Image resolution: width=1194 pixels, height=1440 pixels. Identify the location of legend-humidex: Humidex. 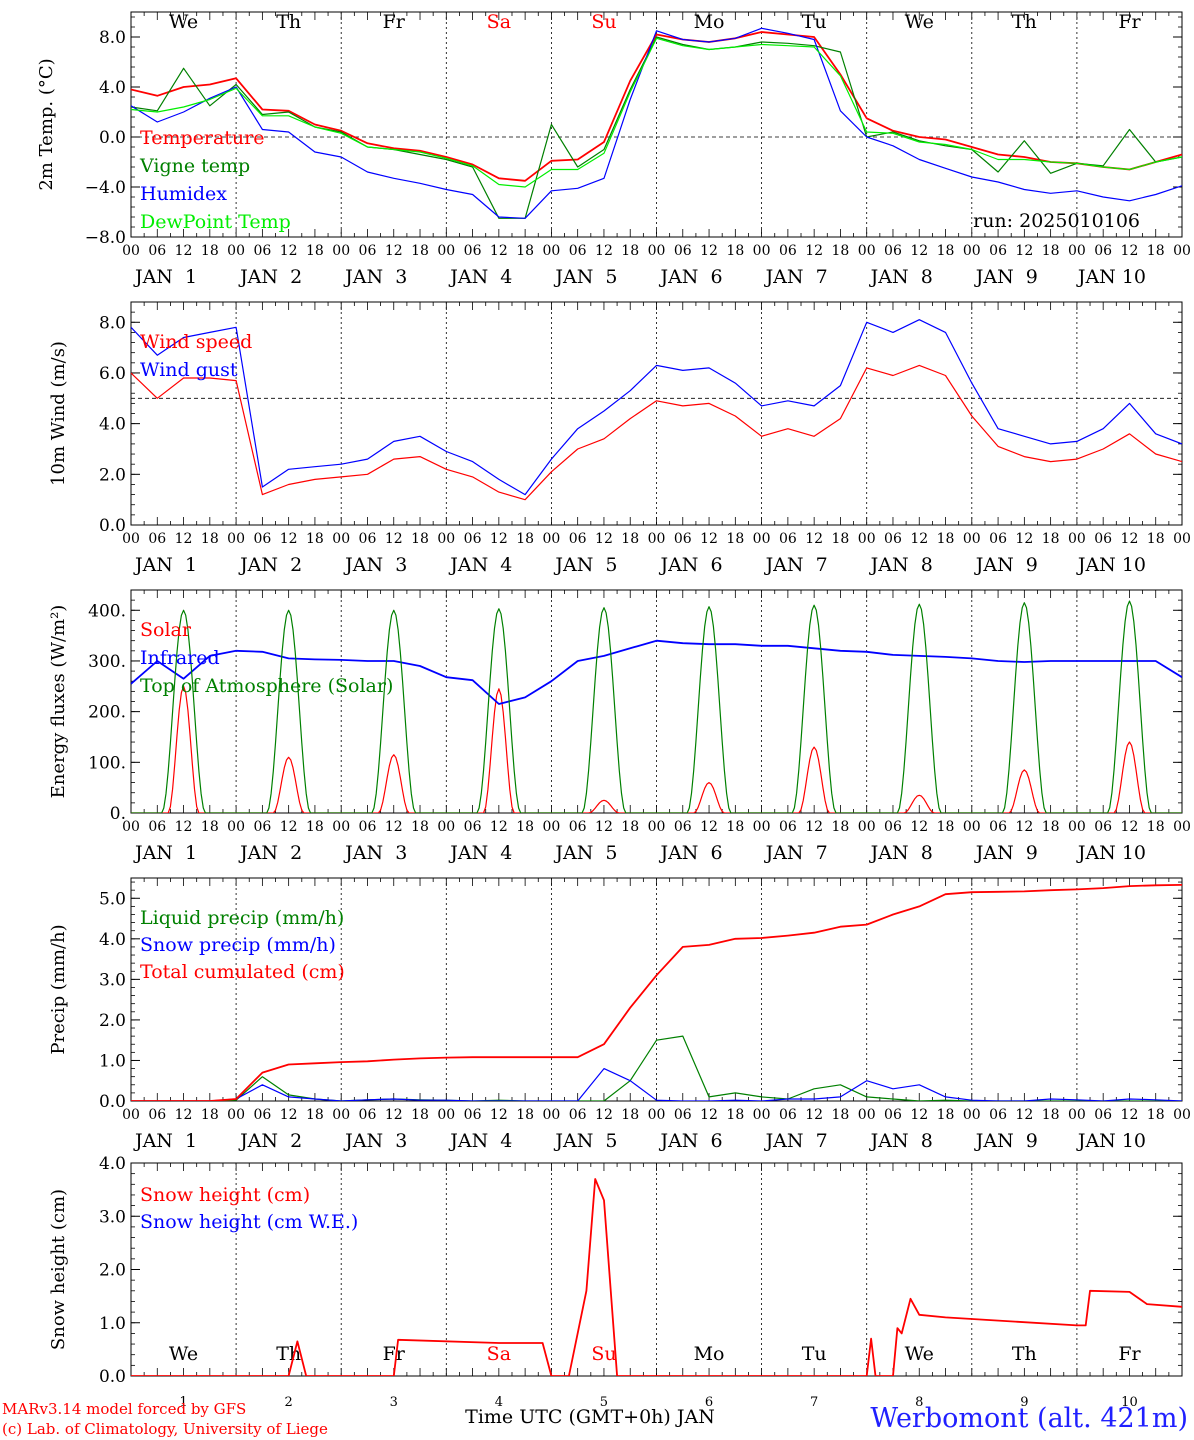
(183, 194).